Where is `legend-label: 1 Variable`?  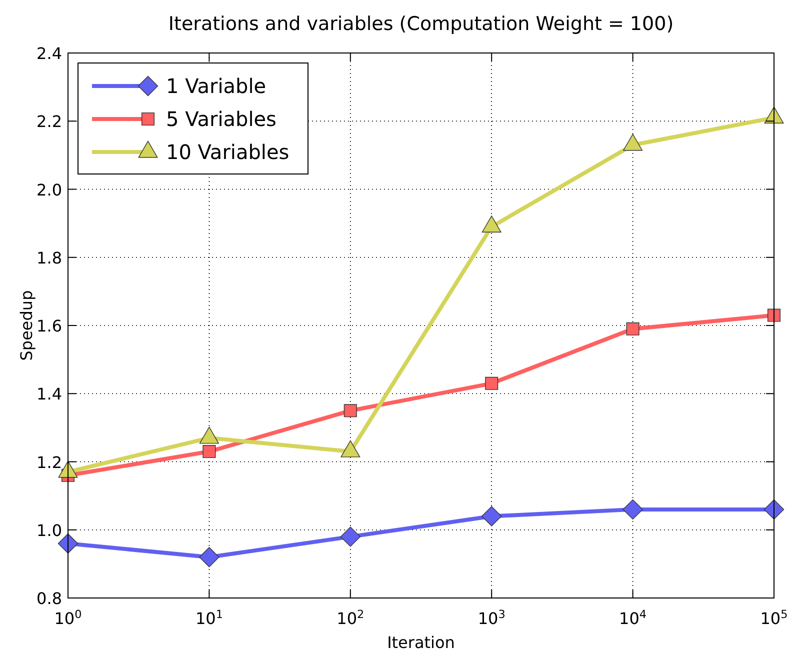
legend-label: 1 Variable is located at coordinates (216, 86).